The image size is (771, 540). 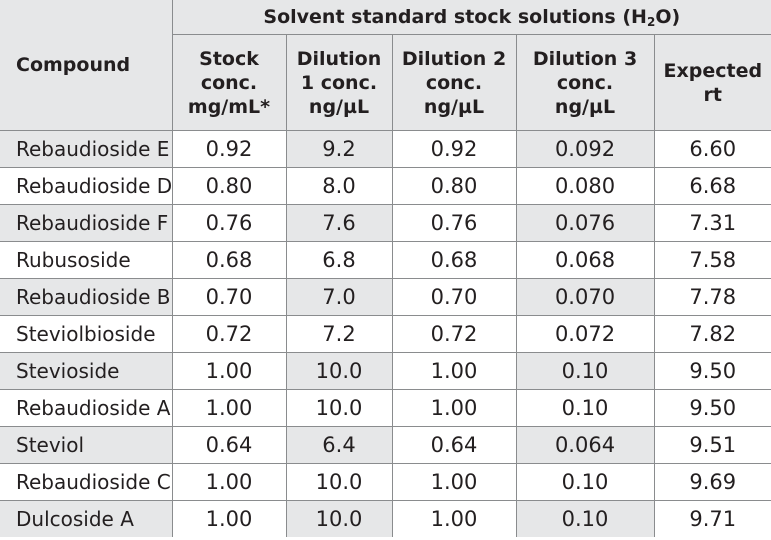 I want to click on compound-cell: Rebaudioside E, so click(x=86, y=149).